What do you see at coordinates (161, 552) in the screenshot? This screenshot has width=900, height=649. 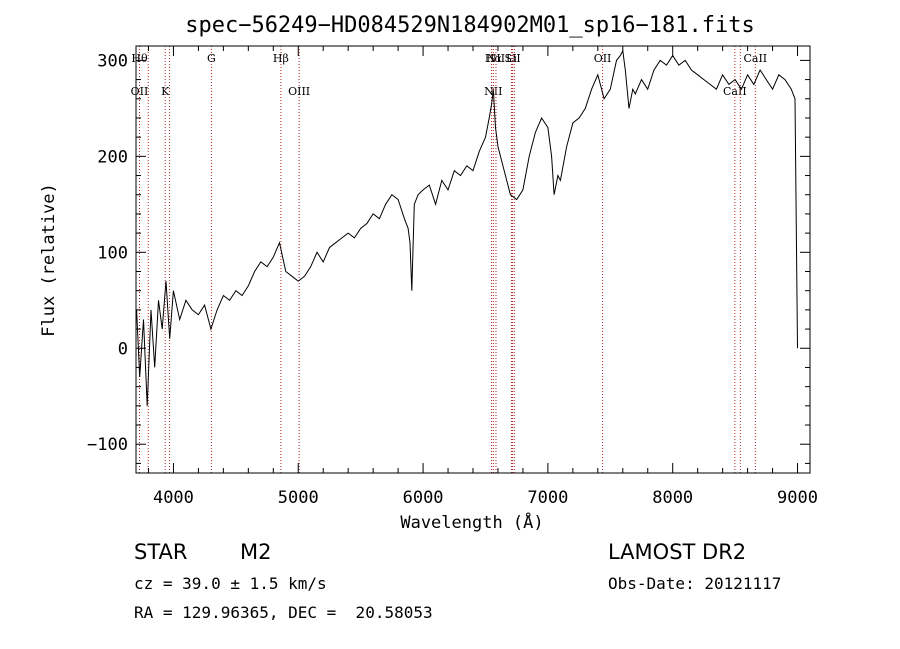 I see `object-class: STAR` at bounding box center [161, 552].